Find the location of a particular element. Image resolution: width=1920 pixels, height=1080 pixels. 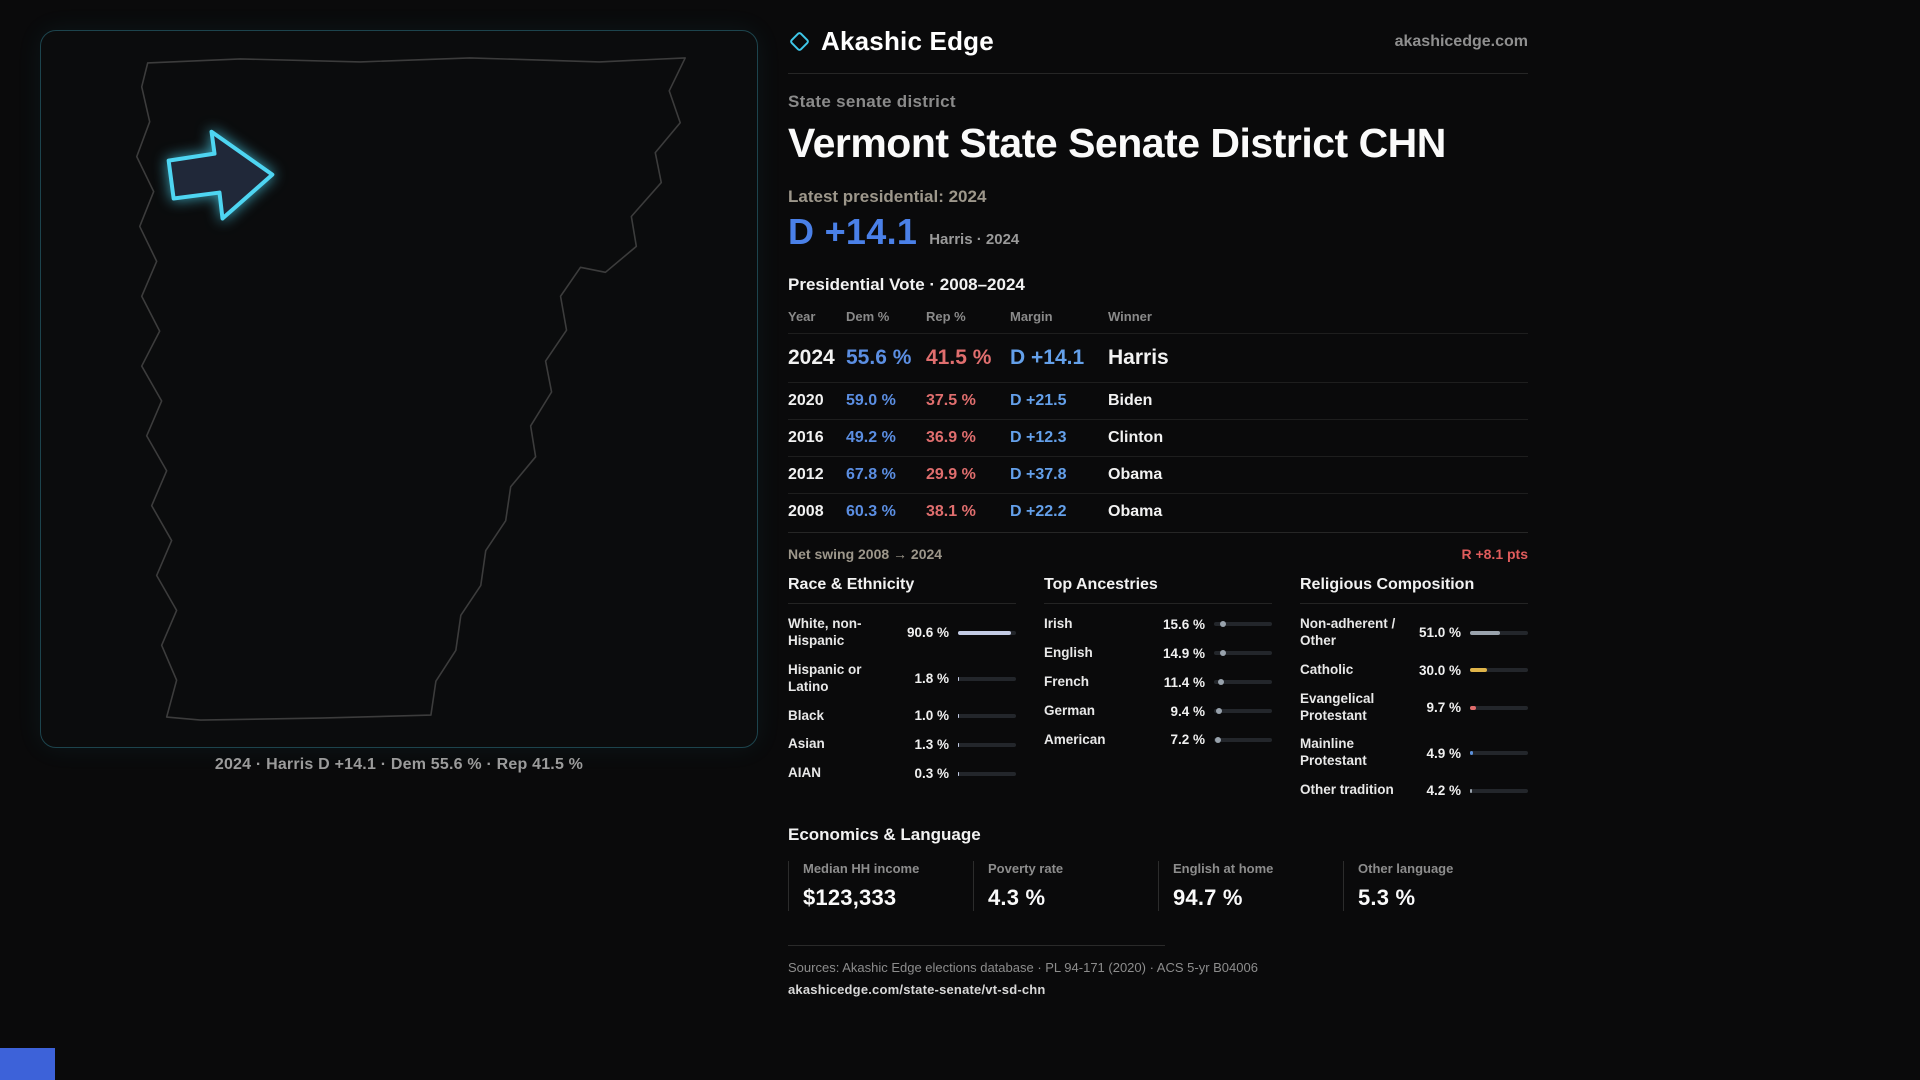

demo-label: Other tradition is located at coordinates (1347, 790).